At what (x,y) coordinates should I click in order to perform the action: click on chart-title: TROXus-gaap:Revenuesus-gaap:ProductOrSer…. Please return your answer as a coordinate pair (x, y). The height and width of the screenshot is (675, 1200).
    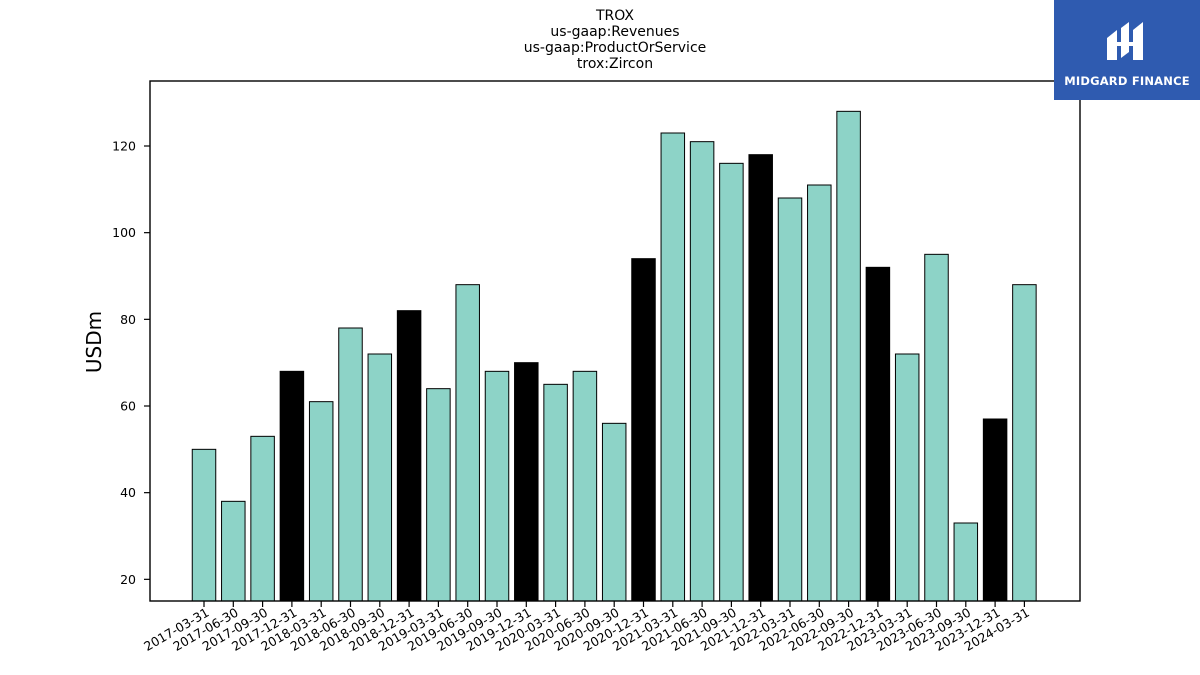
    Looking at the image, I should click on (615, 40).